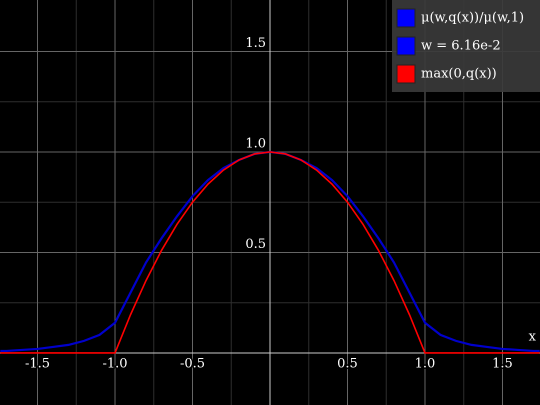 This screenshot has width=540, height=405. I want to click on x-tick-label: 1.0, so click(425, 363).